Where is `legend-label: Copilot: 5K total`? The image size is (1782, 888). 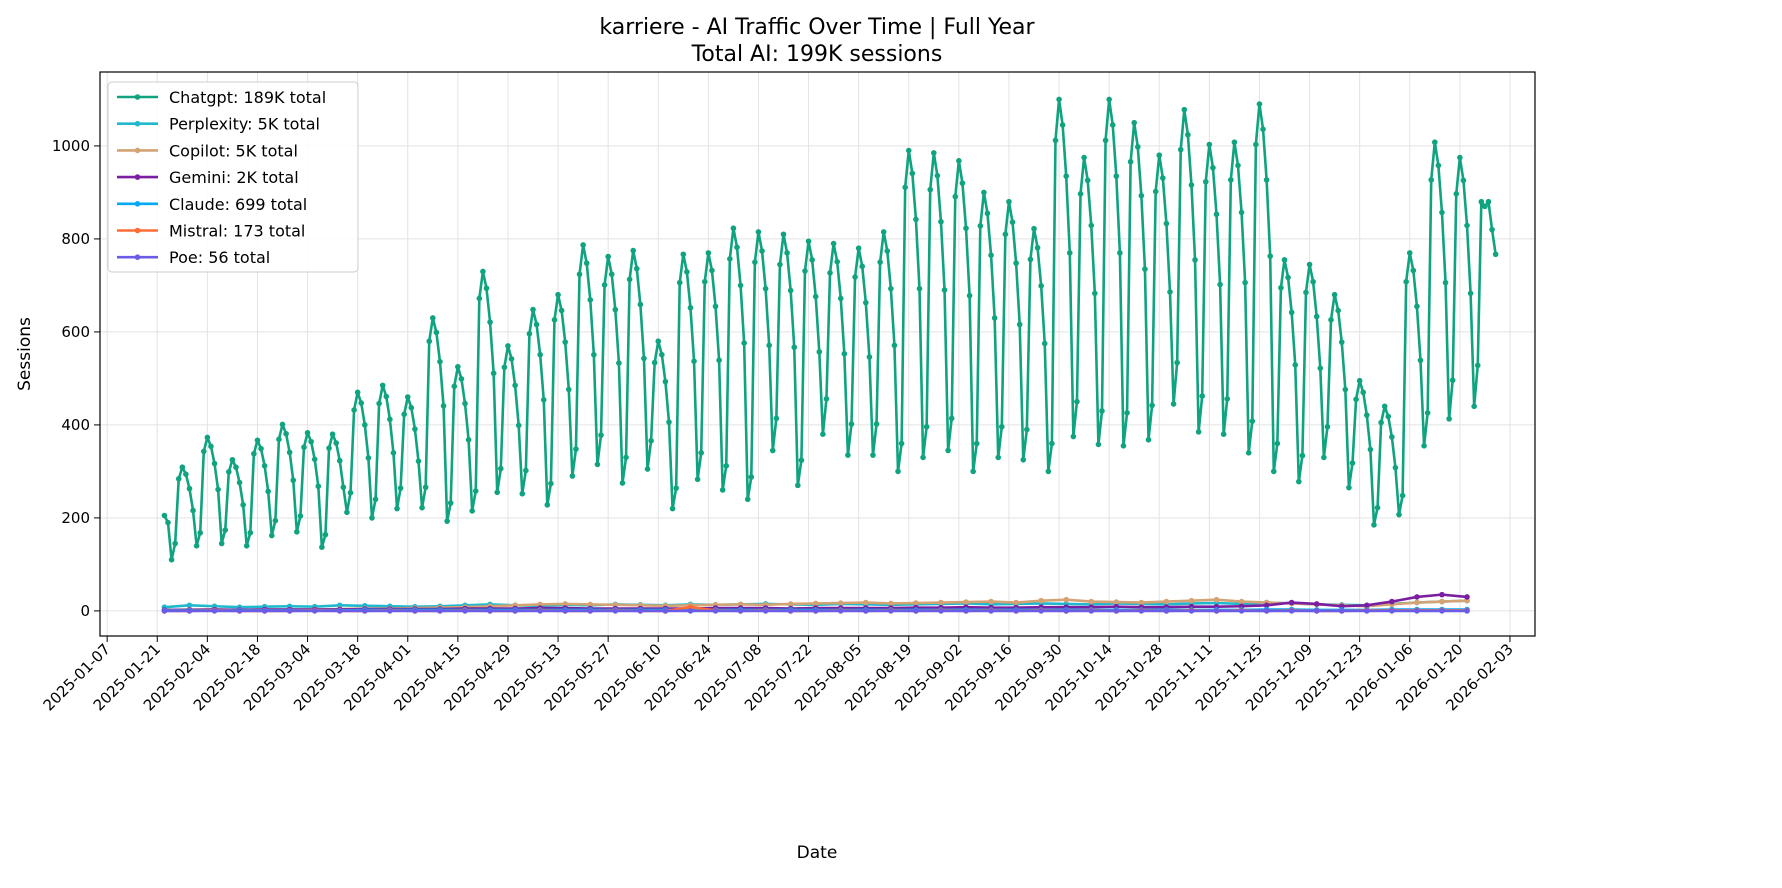 legend-label: Copilot: 5K total is located at coordinates (233, 150).